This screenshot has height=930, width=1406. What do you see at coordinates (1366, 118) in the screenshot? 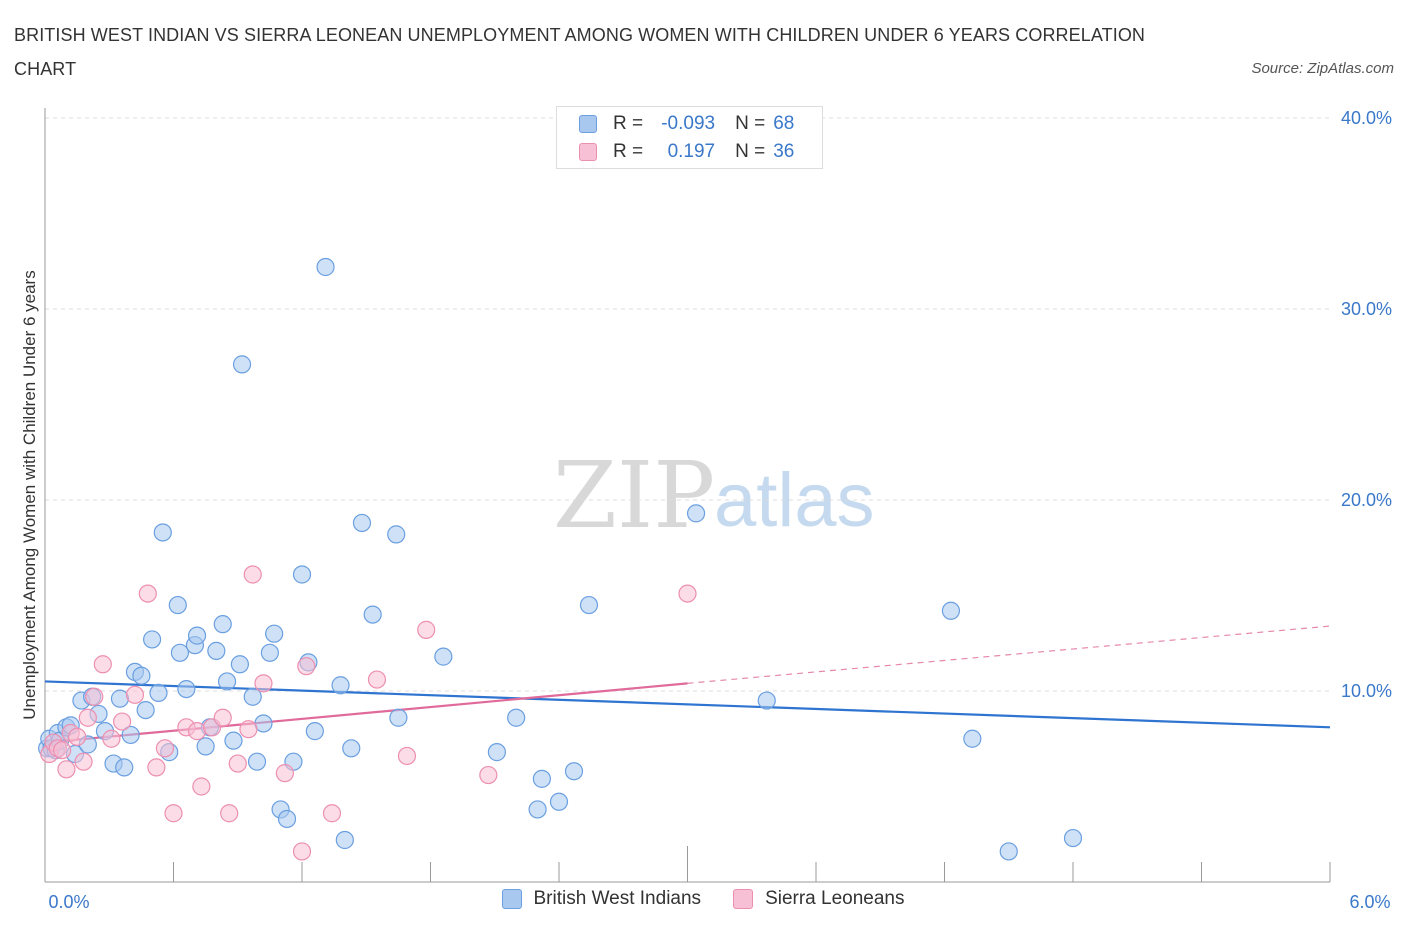
I see `y-tick-label: 40.0%` at bounding box center [1366, 118].